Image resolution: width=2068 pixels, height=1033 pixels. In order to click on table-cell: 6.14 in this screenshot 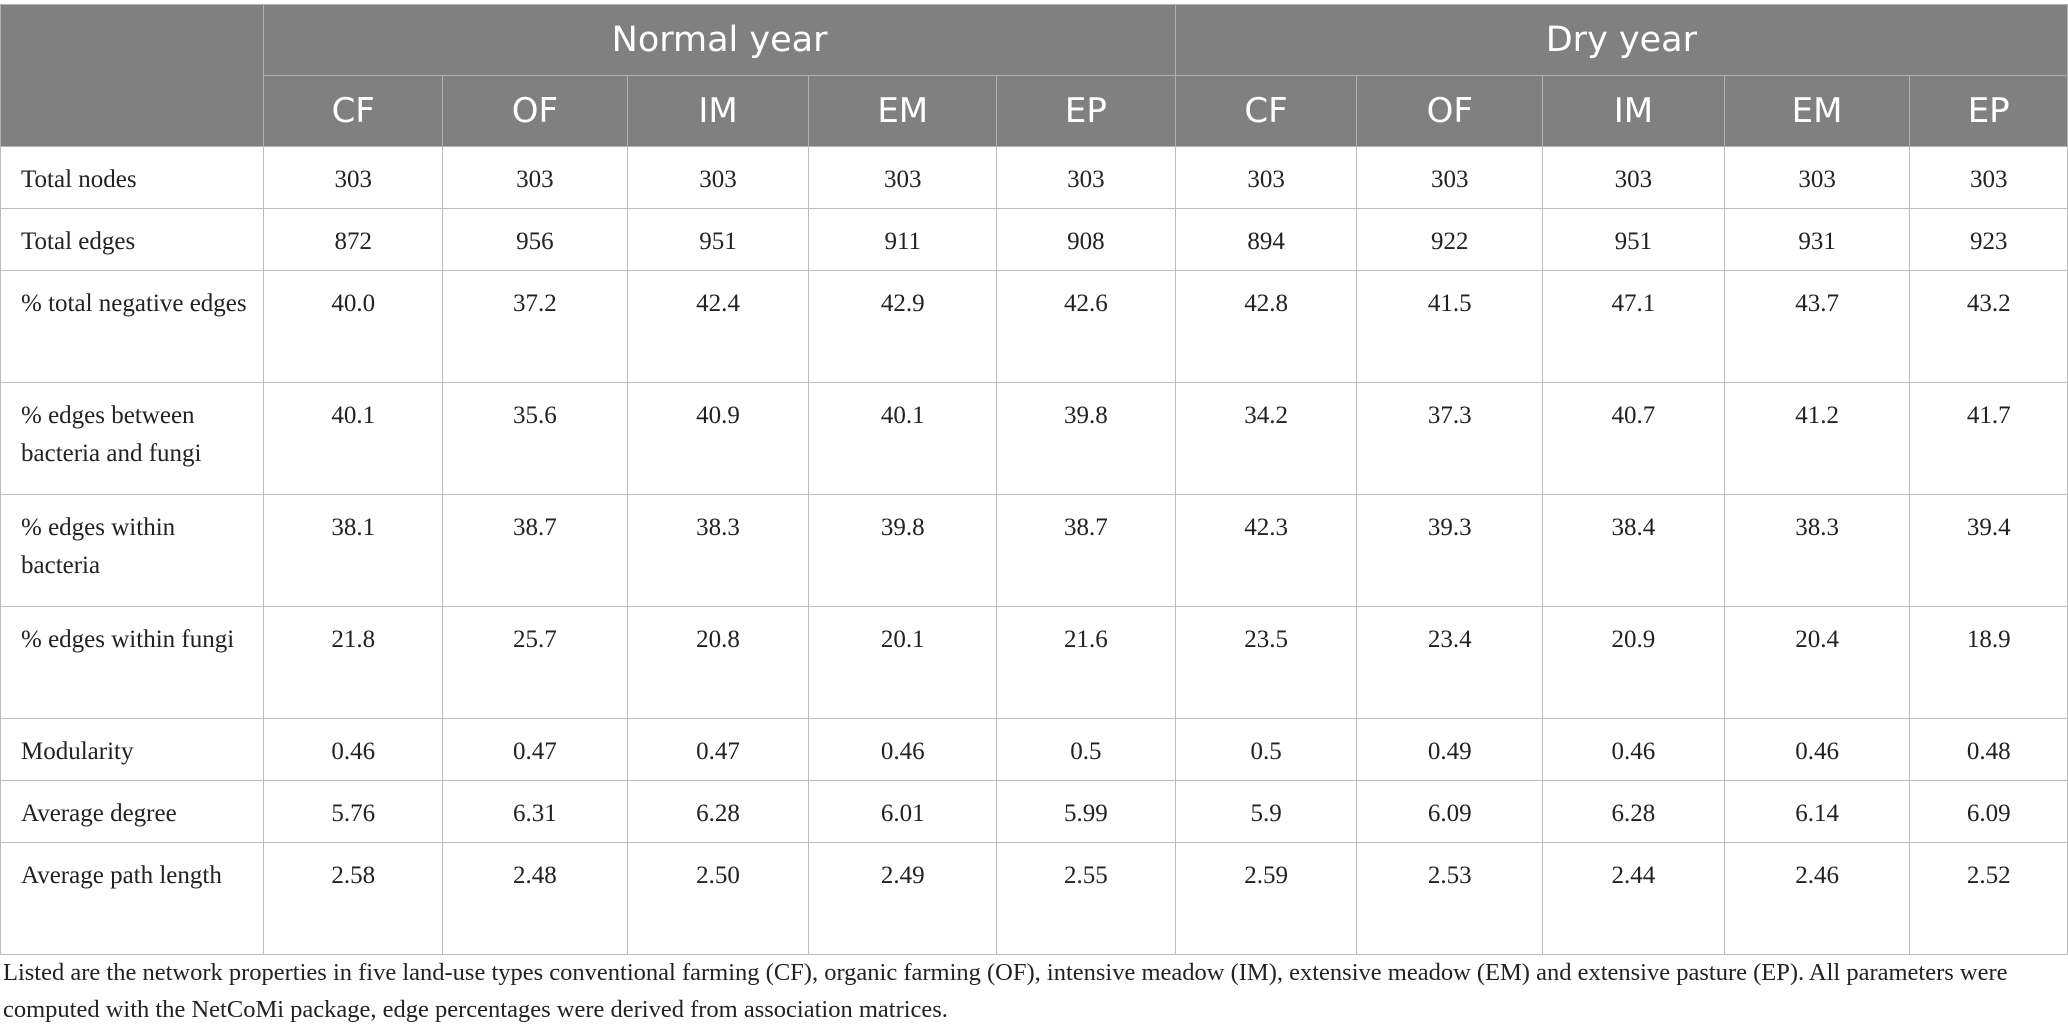, I will do `click(1817, 811)`.